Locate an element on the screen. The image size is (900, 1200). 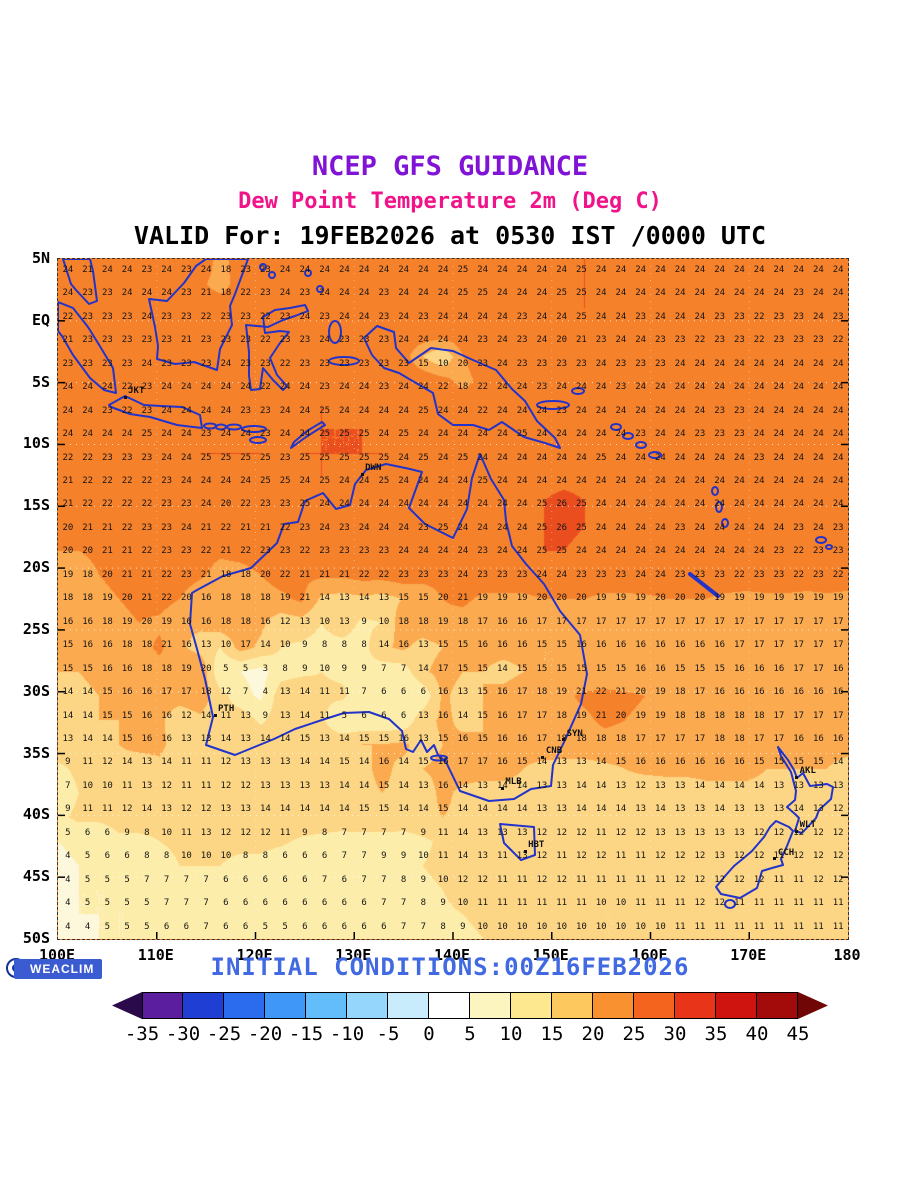
lat-label-25S: 25S is located at coordinates (36, 628).